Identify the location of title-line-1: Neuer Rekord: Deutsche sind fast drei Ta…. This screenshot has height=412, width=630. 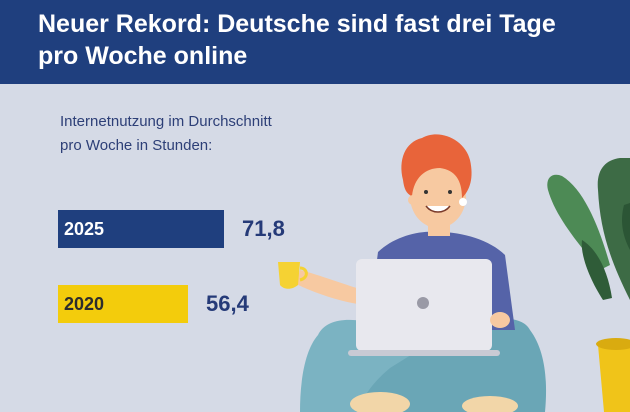
(297, 24).